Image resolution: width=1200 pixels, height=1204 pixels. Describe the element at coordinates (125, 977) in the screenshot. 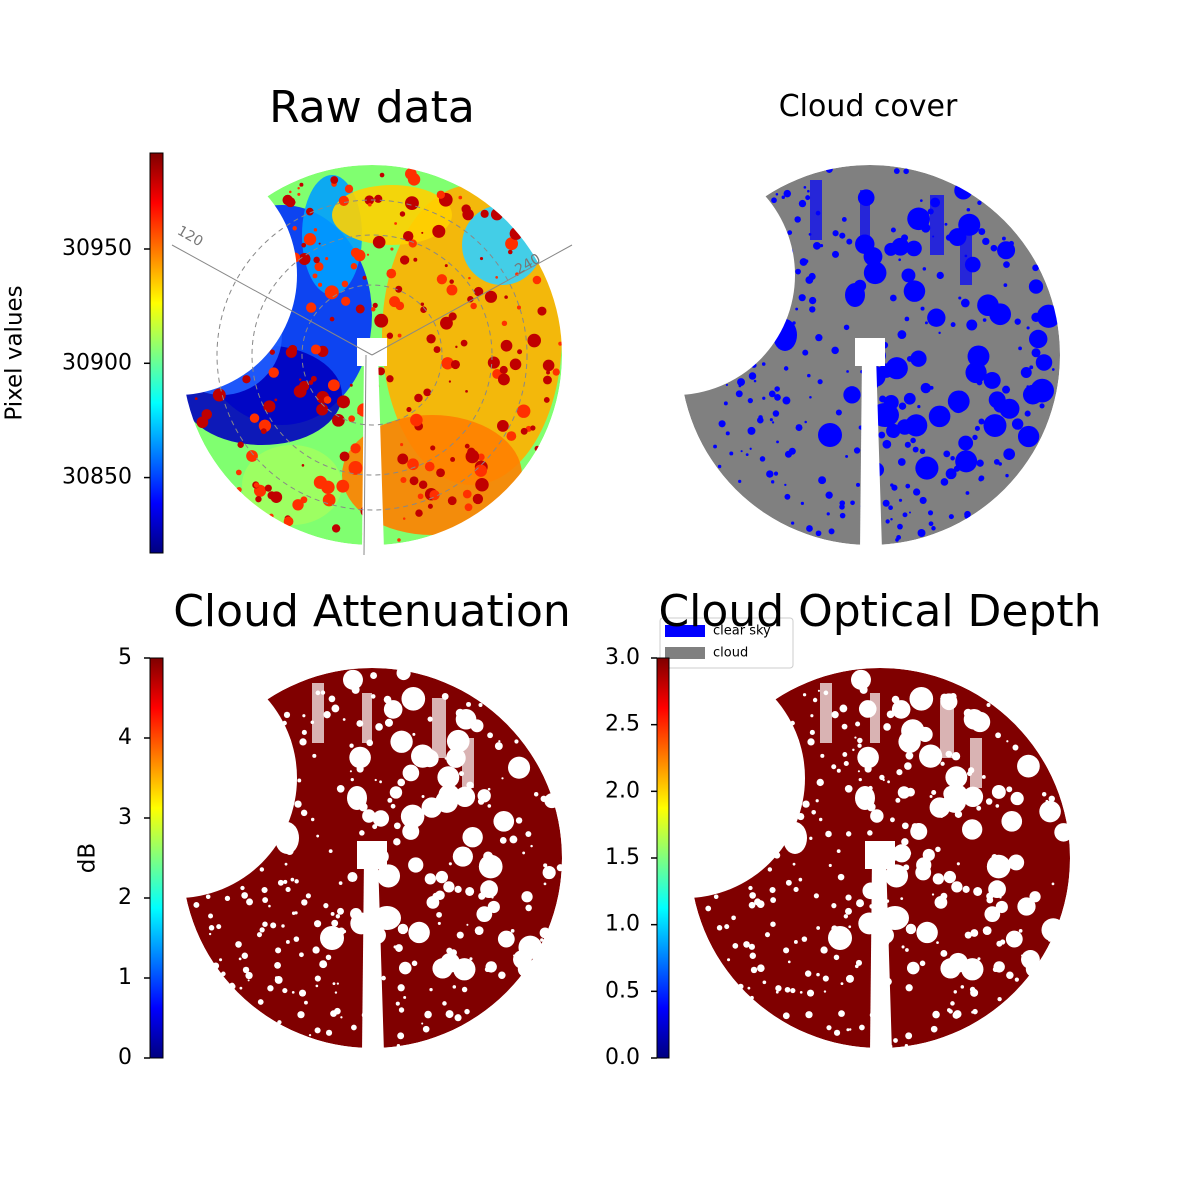

I see `colorbar-tick-label: 1` at that location.